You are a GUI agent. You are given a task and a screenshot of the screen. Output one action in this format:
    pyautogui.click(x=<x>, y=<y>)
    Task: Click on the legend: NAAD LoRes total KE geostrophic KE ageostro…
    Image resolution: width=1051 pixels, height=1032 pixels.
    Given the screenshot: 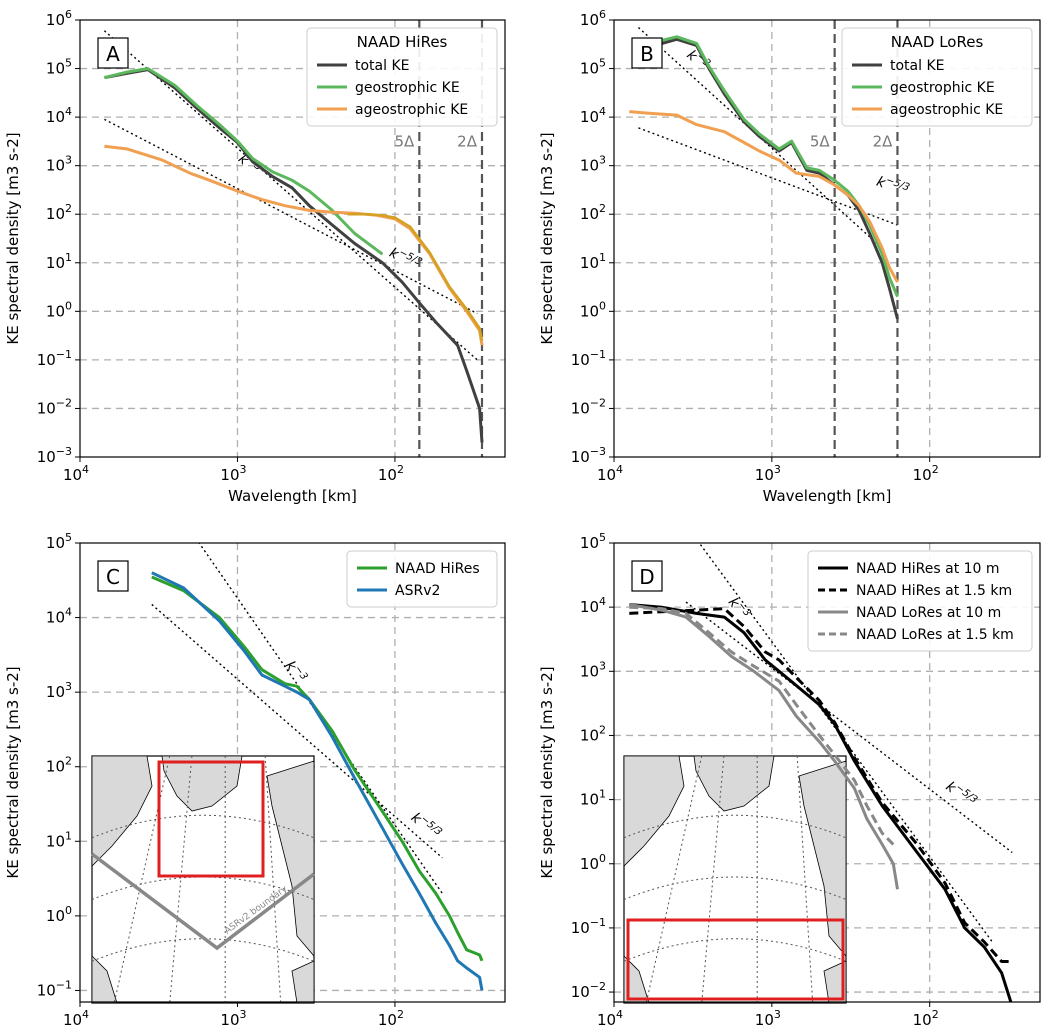 What is the action you would take?
    pyautogui.click(x=937, y=77)
    